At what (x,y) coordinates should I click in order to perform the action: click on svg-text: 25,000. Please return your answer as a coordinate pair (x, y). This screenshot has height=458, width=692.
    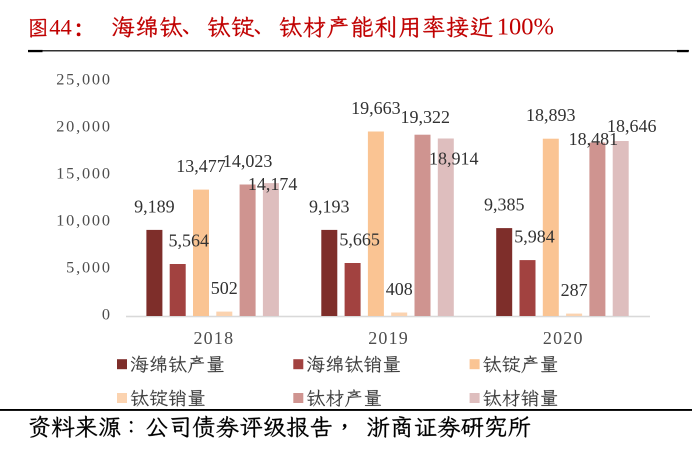
    Looking at the image, I should click on (84, 78).